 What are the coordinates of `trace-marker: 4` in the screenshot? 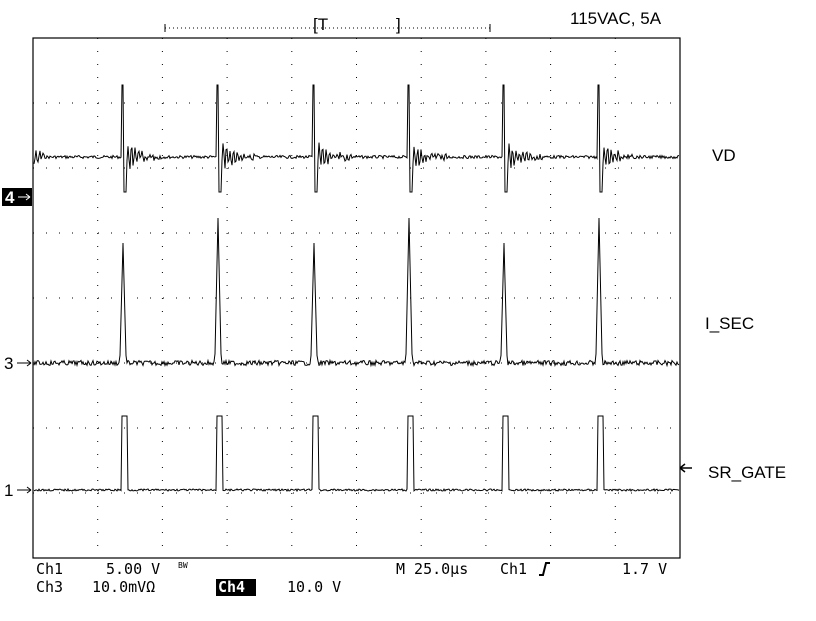 It's located at (10, 197).